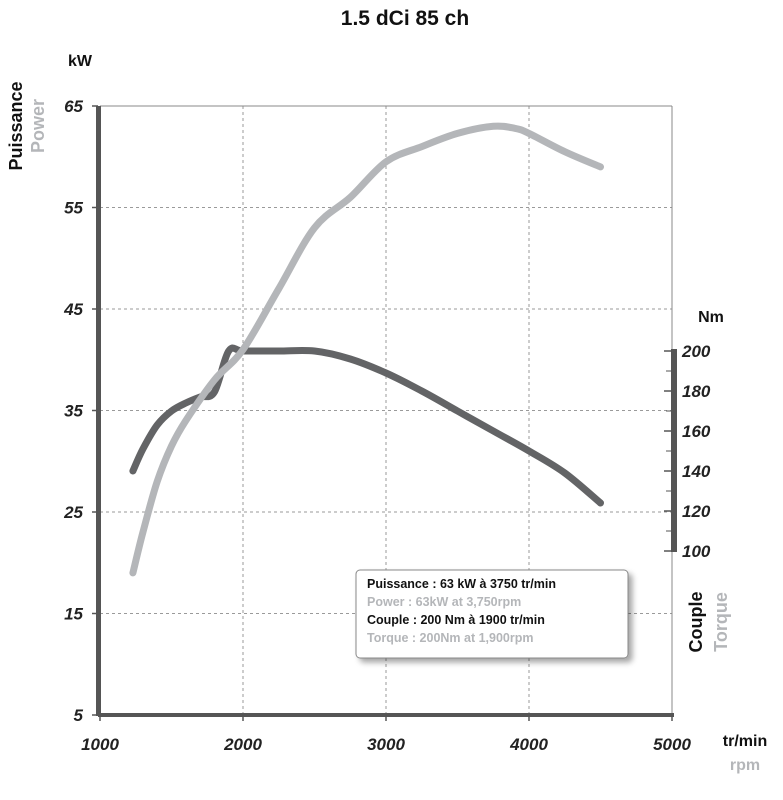  I want to click on right-axis-title: Couple, so click(696, 622).